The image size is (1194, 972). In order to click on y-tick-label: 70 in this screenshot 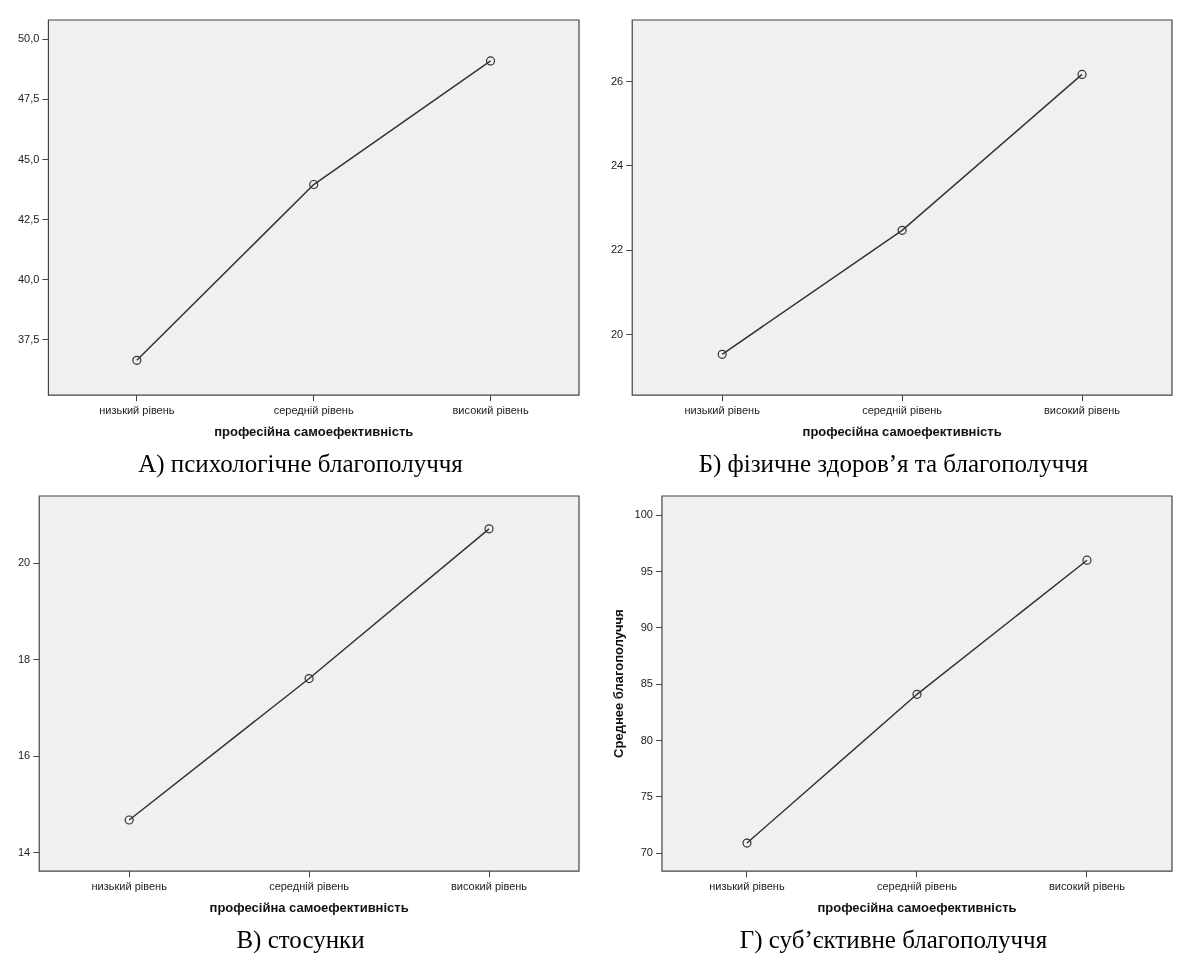, I will do `click(646, 852)`.